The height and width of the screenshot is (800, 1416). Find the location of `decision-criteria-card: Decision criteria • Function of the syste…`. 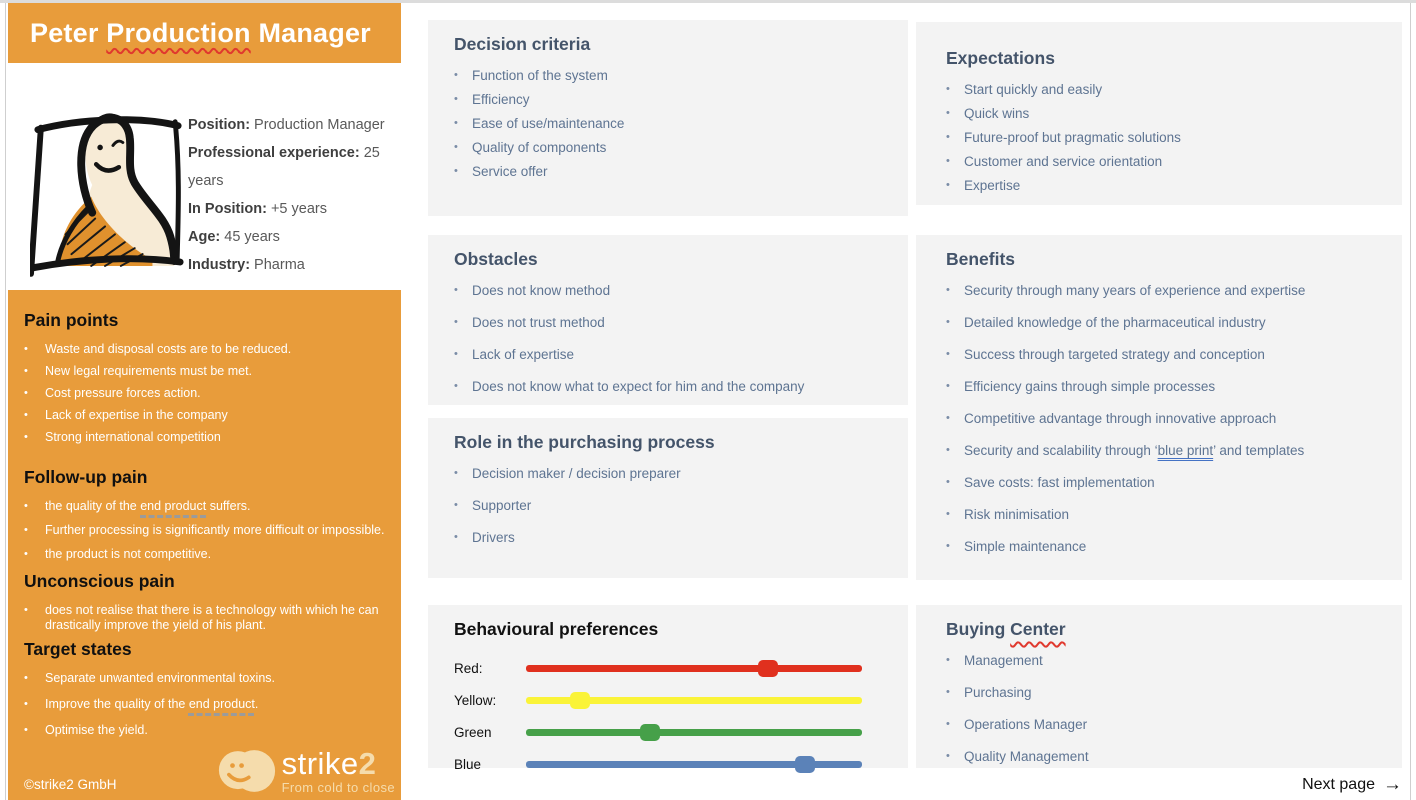

decision-criteria-card: Decision criteria • Function of the syste… is located at coordinates (668, 118).